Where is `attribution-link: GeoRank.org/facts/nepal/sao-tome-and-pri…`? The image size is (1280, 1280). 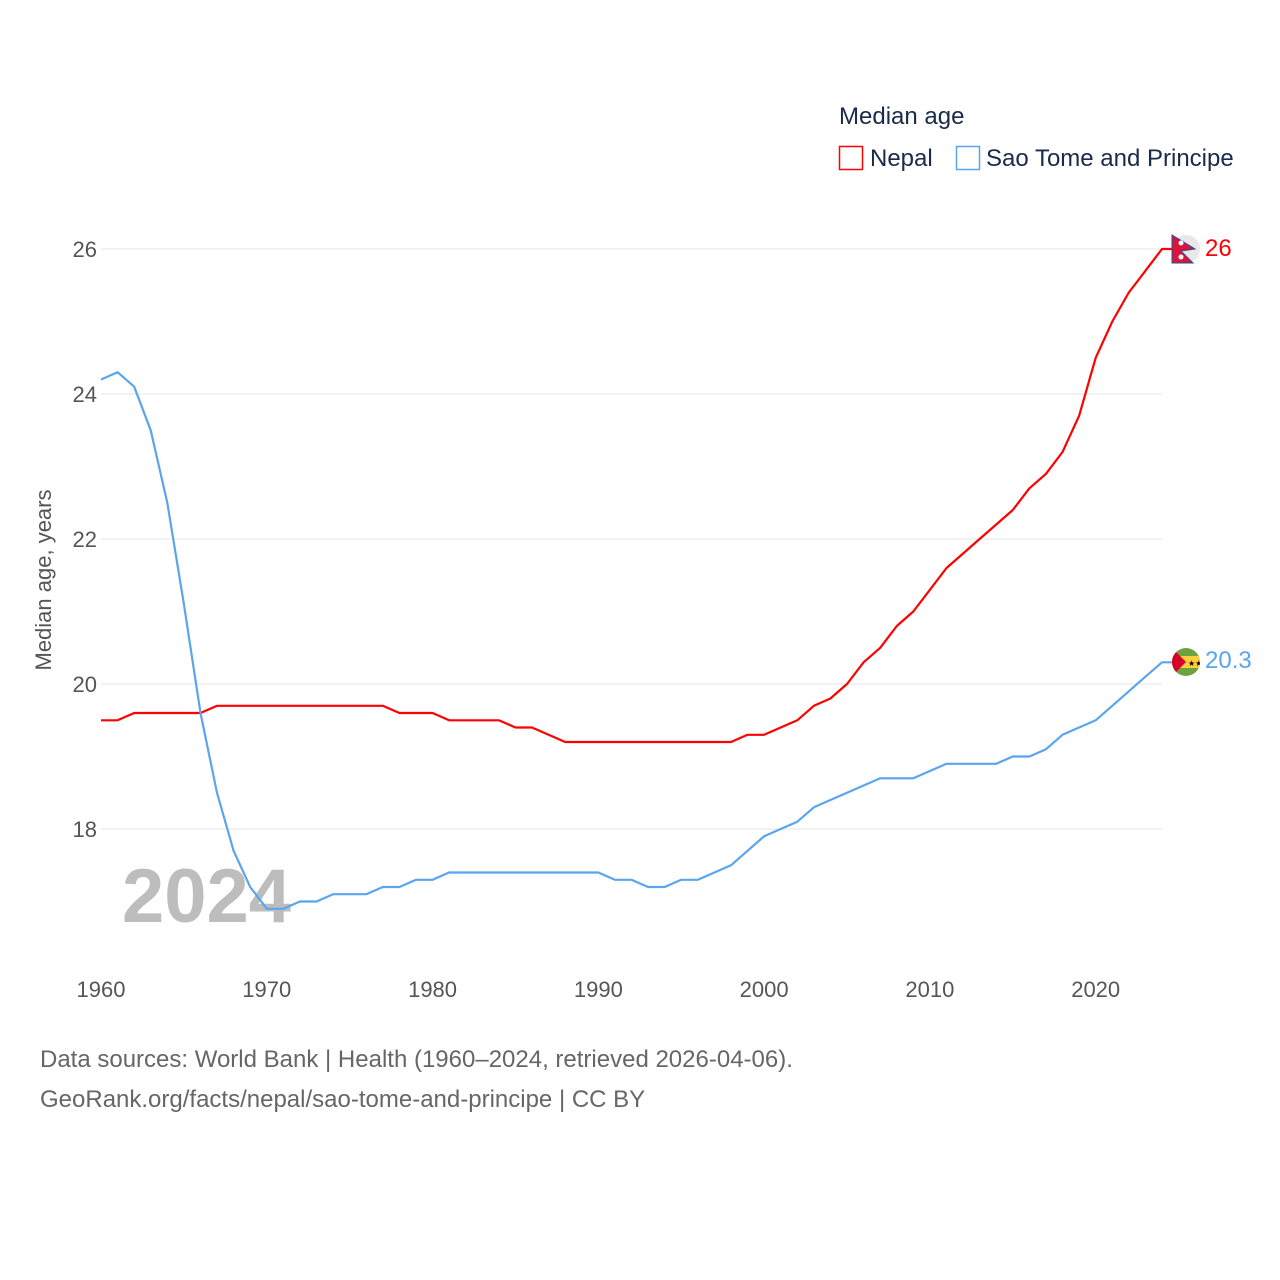 attribution-link: GeoRank.org/facts/nepal/sao-tome-and-pri… is located at coordinates (343, 1099).